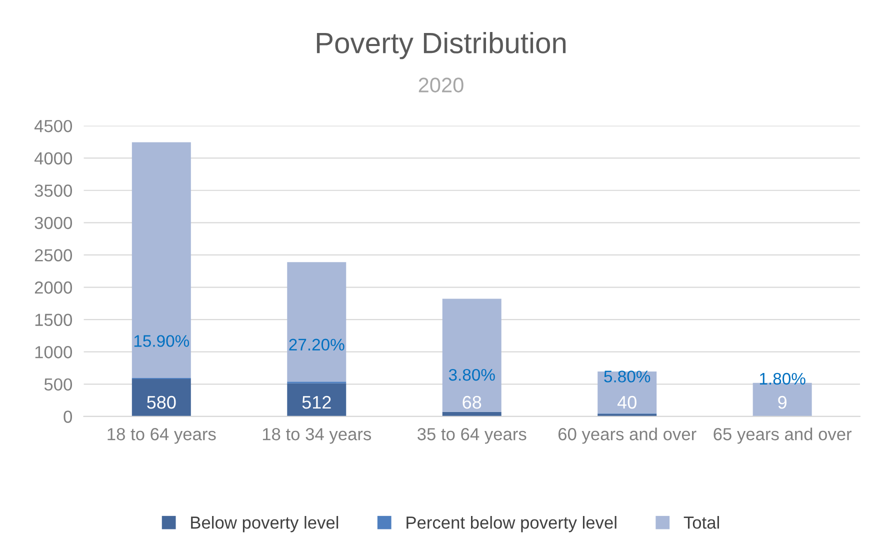 Image resolution: width=882 pixels, height=559 pixels. I want to click on x-tick-label: 35 to 64 years, so click(472, 436).